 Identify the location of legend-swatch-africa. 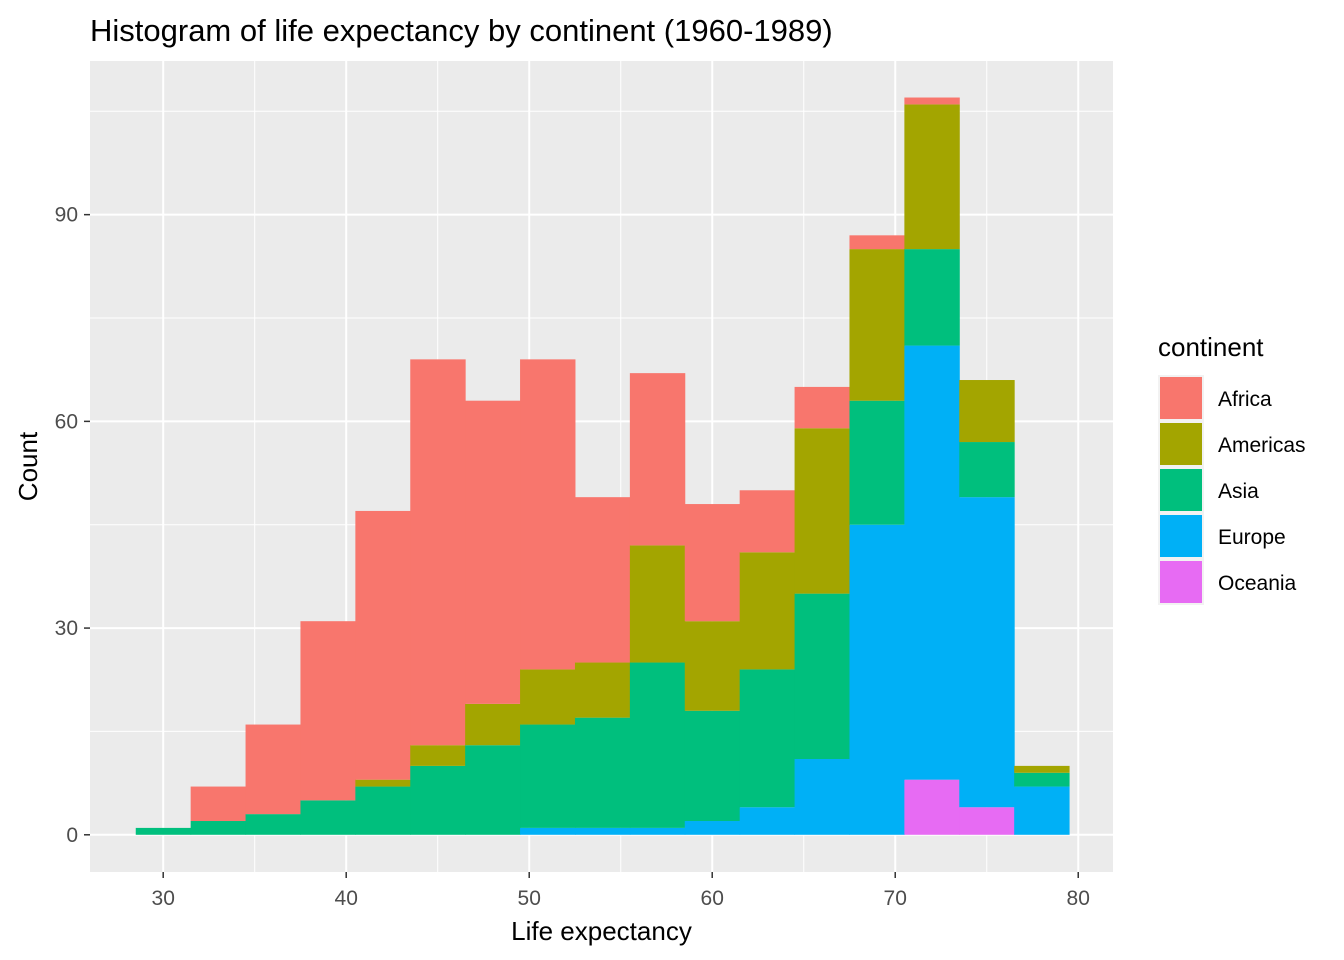
(1181, 398).